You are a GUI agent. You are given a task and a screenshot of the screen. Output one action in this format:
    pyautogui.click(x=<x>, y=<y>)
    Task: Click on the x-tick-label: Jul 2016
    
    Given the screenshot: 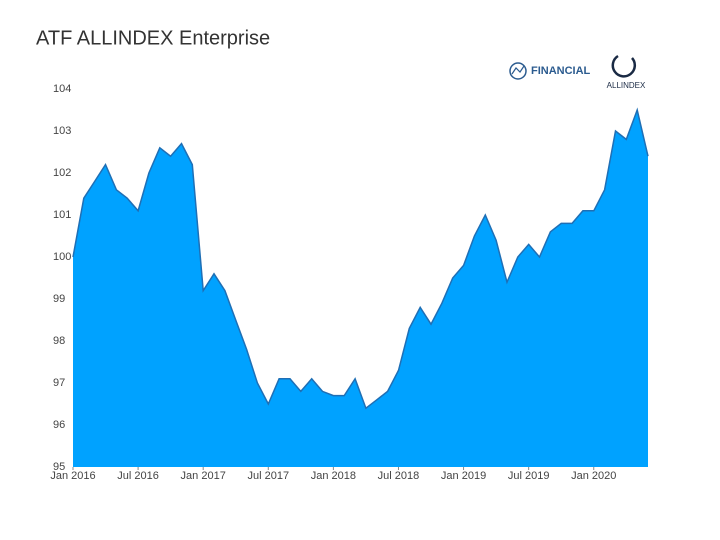 What is the action you would take?
    pyautogui.click(x=138, y=476)
    